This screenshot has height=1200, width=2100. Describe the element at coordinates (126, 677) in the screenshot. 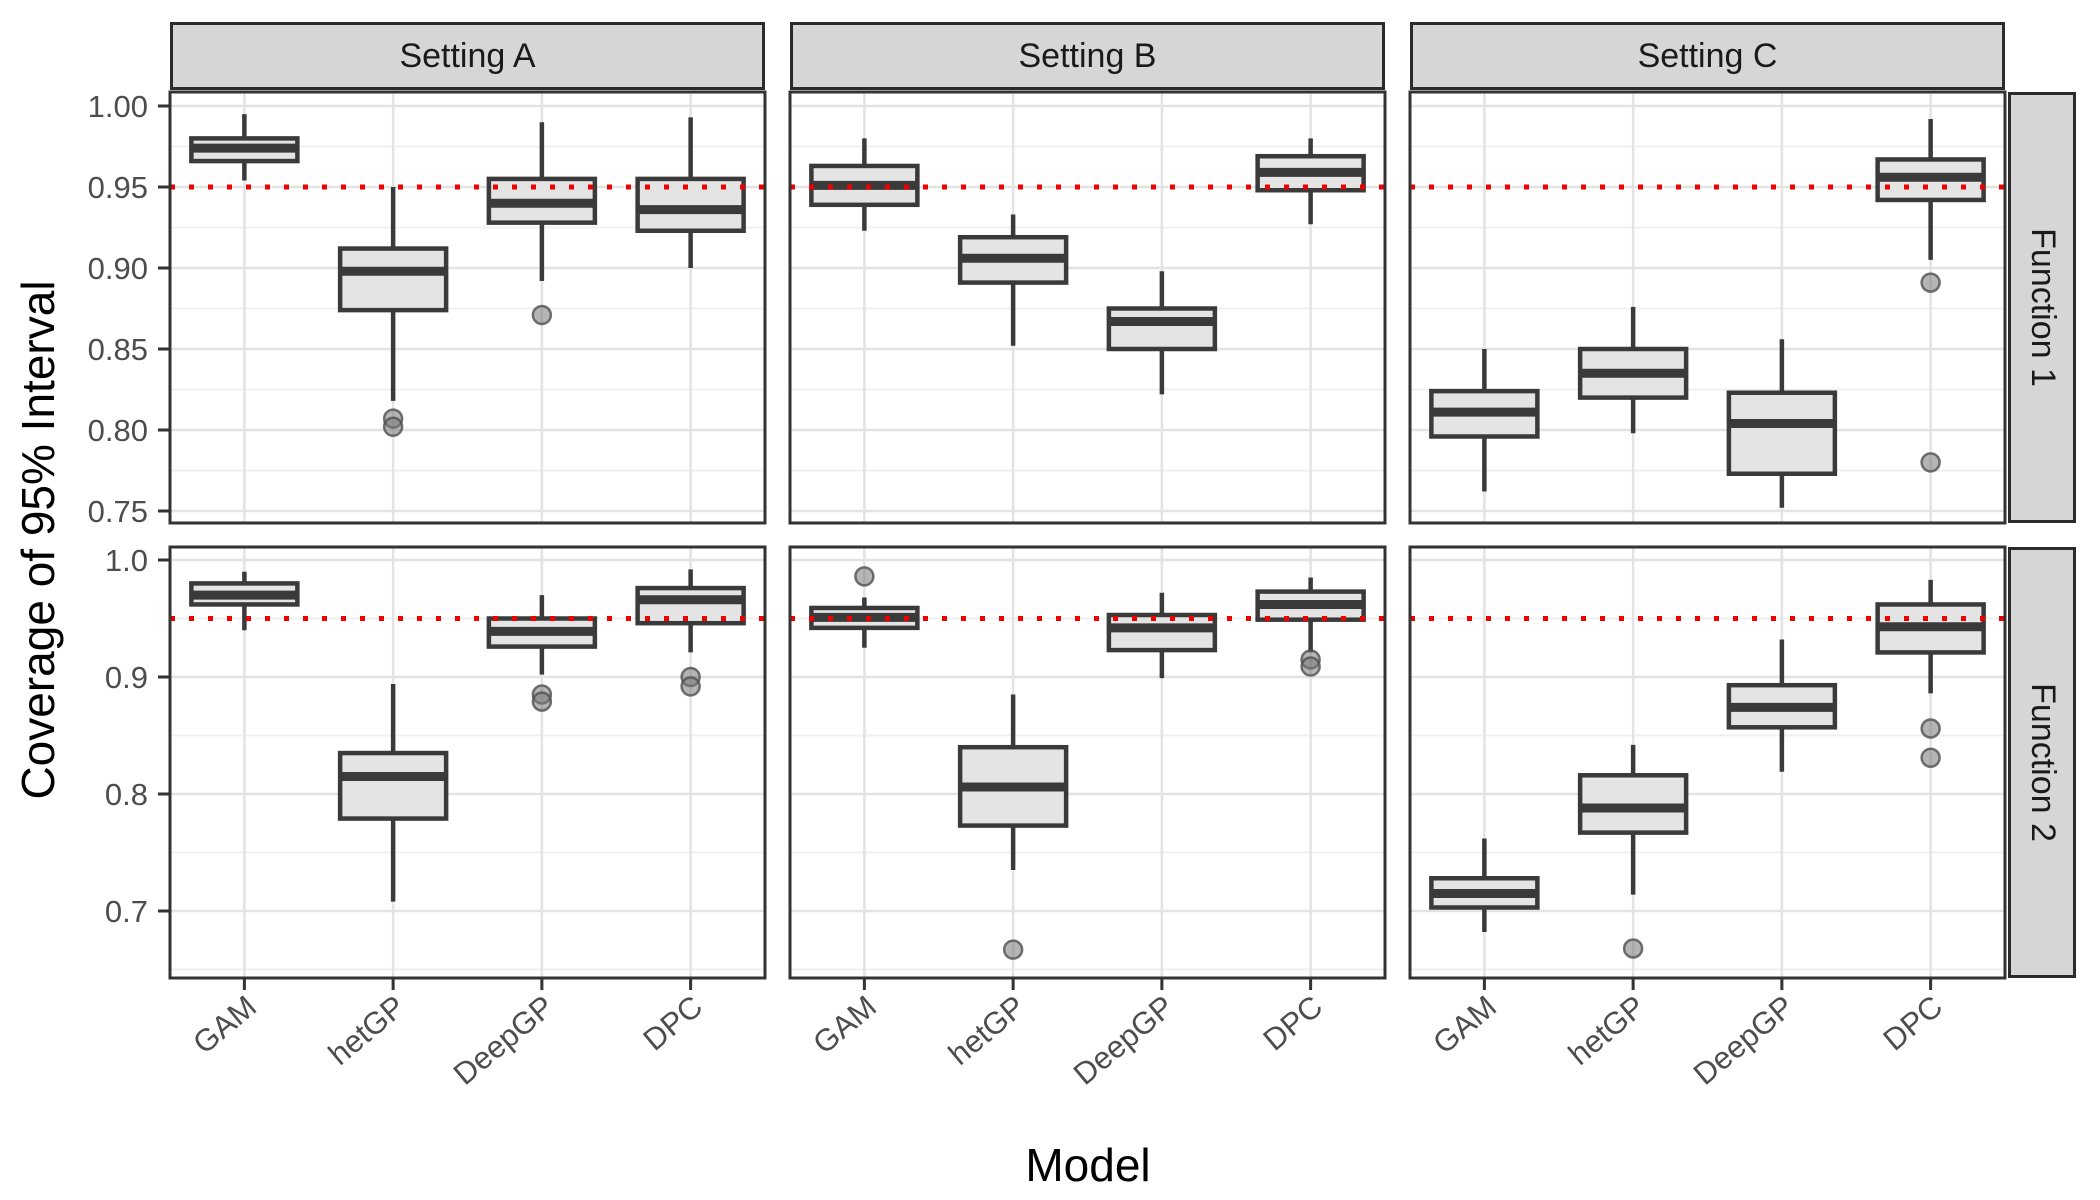

I see `y-tick-label: 0.9` at that location.